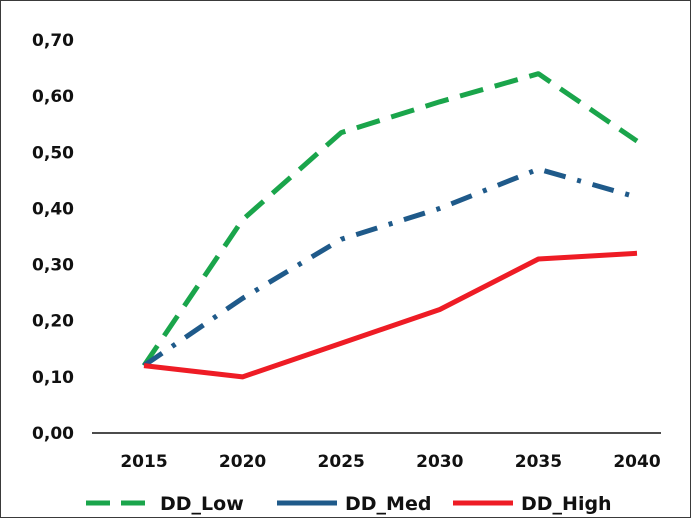 Image resolution: width=691 pixels, height=518 pixels. What do you see at coordinates (53, 209) in the screenshot?
I see `y-tick-label: 0,40` at bounding box center [53, 209].